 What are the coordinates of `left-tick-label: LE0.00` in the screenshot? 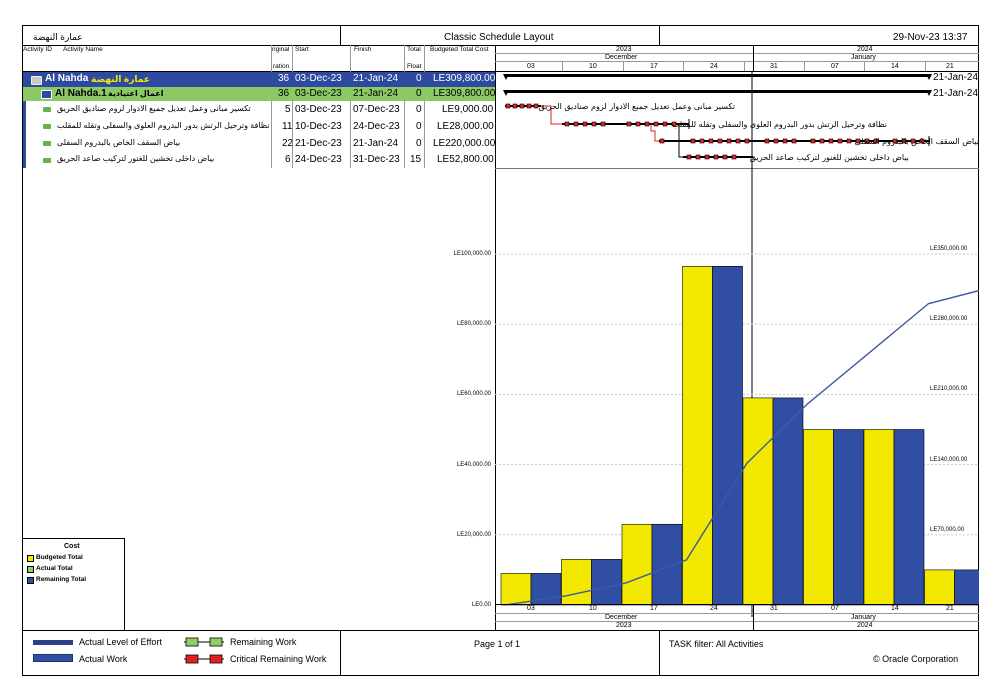 It's located at (481, 605).